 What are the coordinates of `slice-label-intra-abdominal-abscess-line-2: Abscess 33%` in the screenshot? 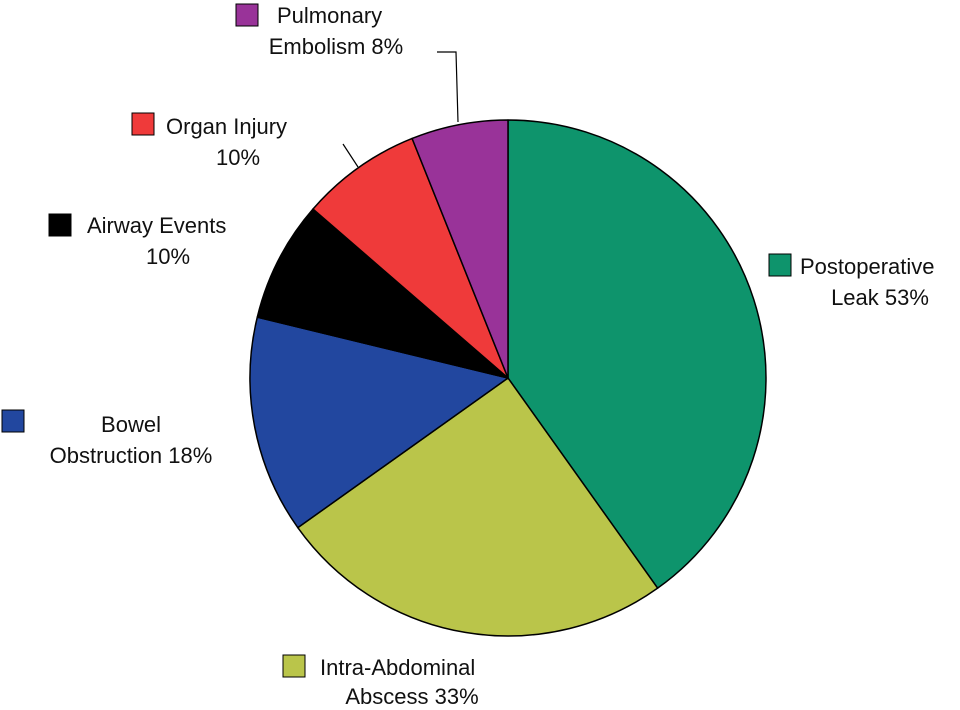 It's located at (411, 696).